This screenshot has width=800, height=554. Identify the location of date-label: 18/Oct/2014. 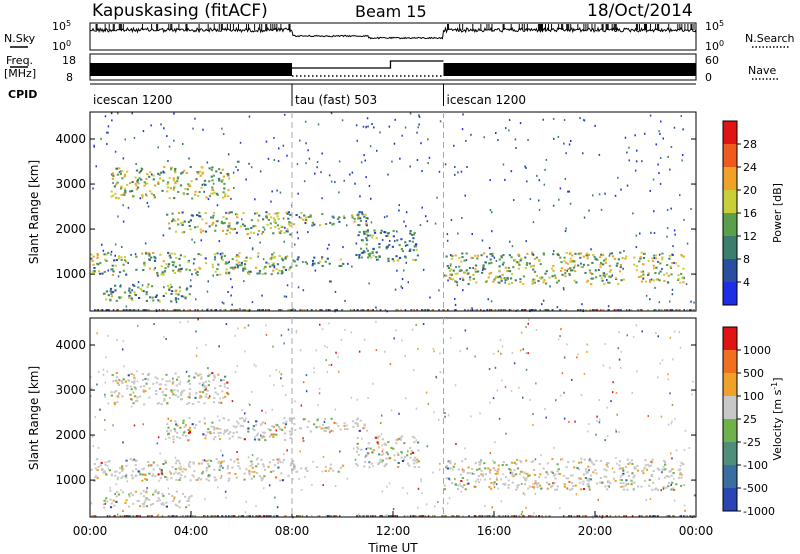
(640, 11).